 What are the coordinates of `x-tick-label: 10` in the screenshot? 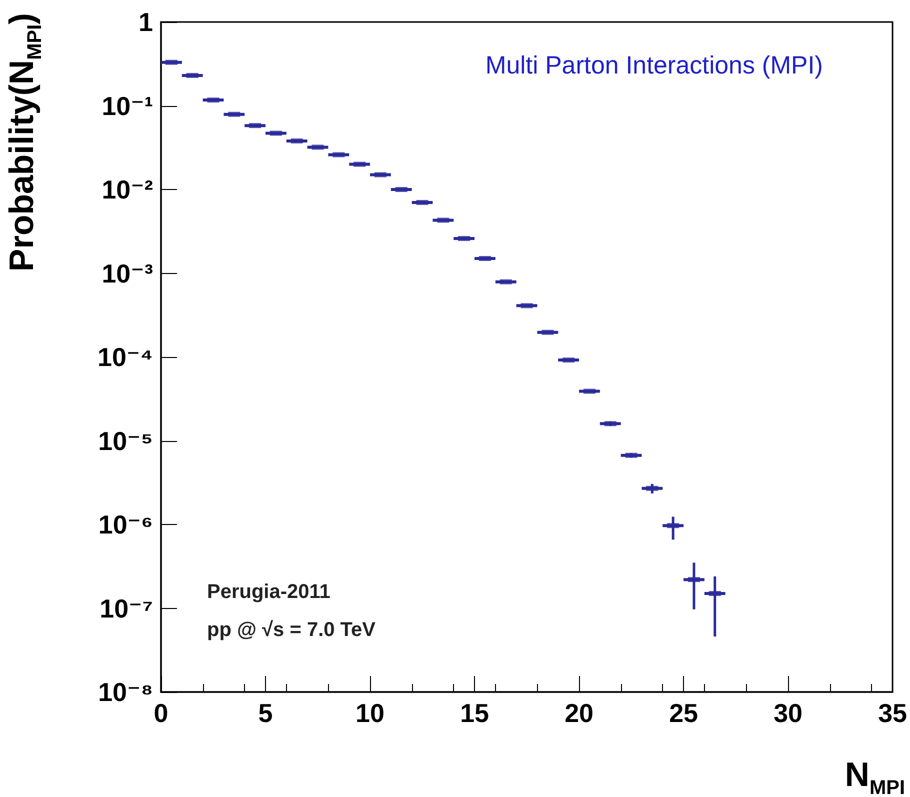 It's located at (370, 713).